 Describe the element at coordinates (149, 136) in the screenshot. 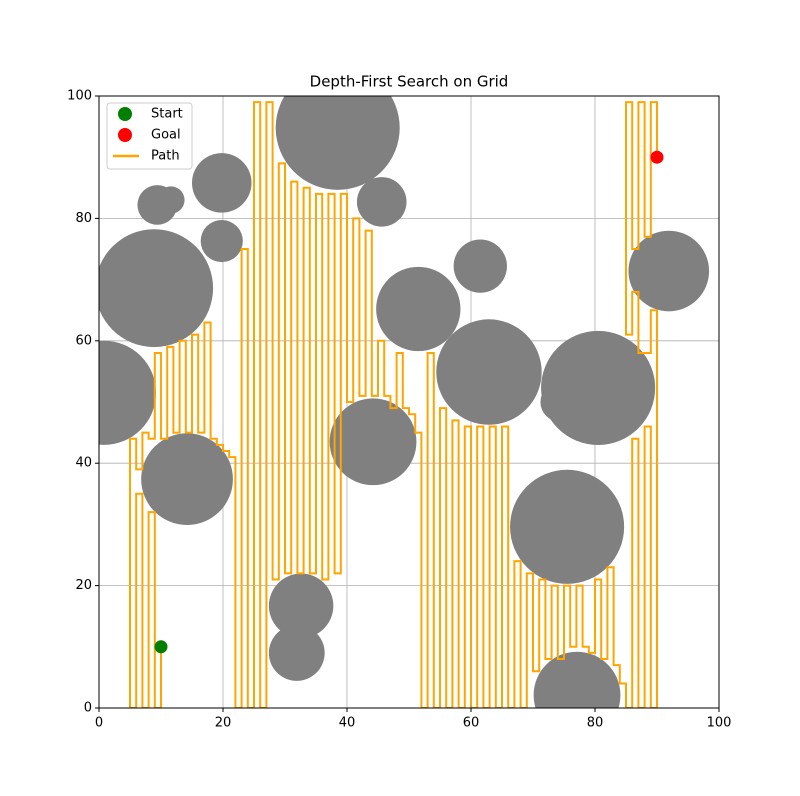

I see `legend: Start Goal Path` at that location.